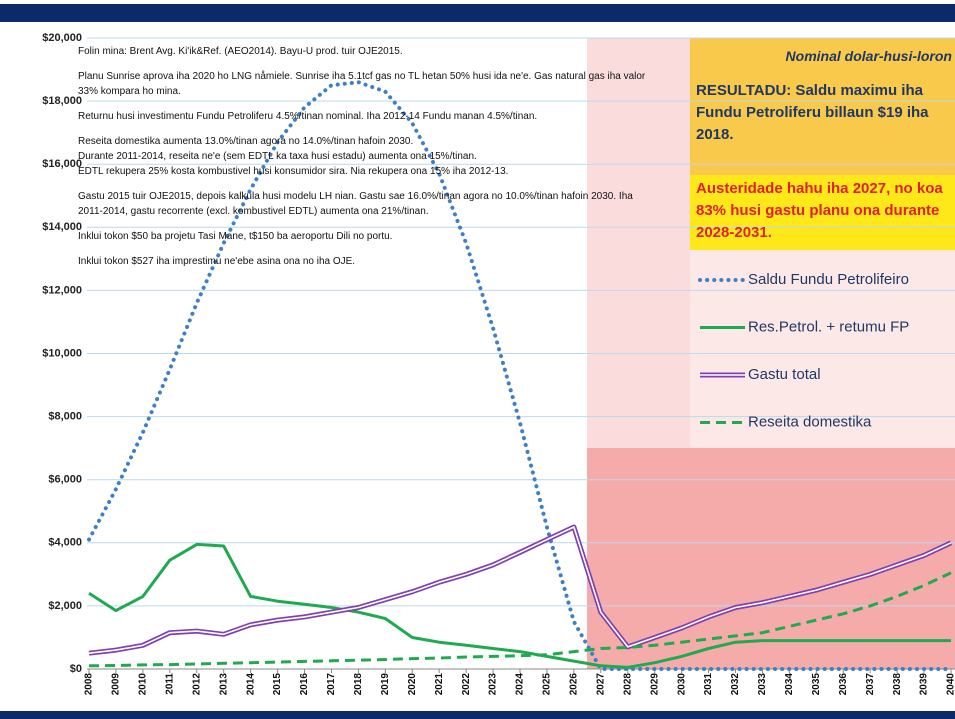 This screenshot has height=719, width=955. I want to click on x-tick-label: 2031, so click(708, 684).